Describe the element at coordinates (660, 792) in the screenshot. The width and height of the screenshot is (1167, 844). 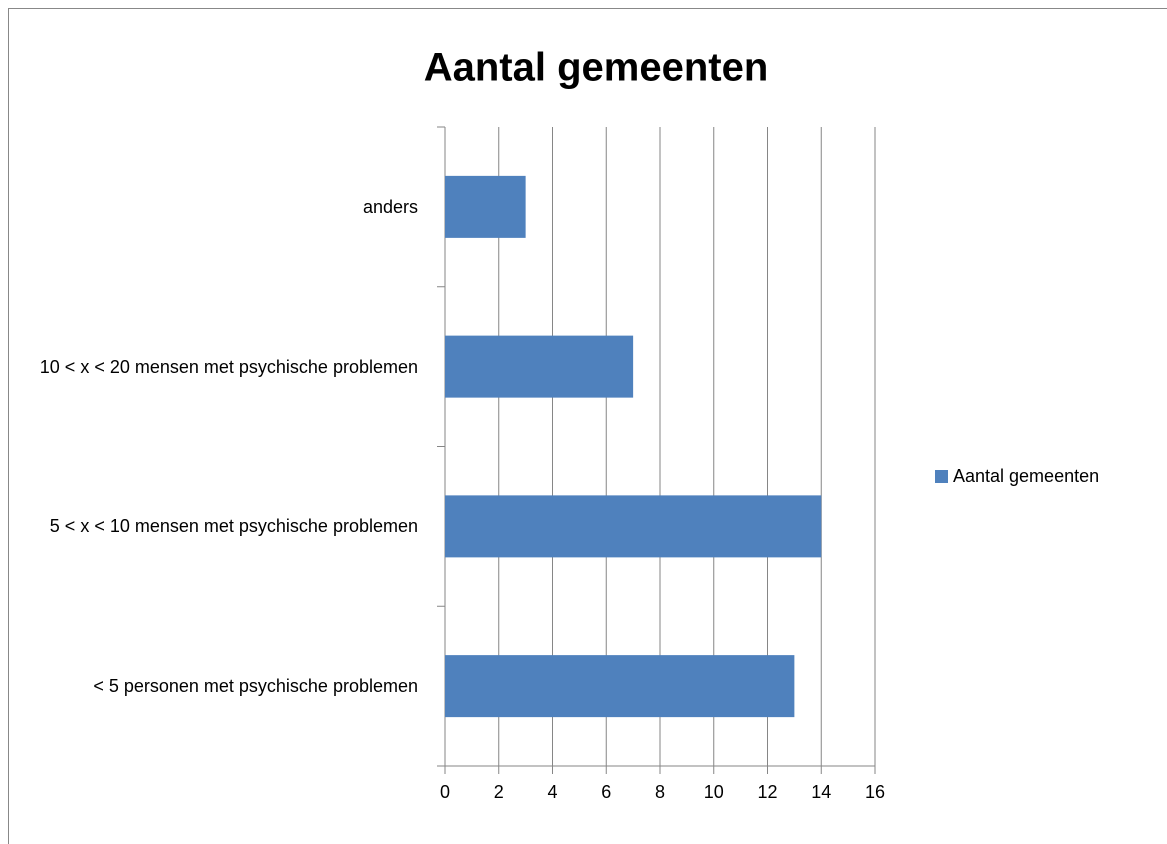
I see `x-tick-label: 8` at that location.